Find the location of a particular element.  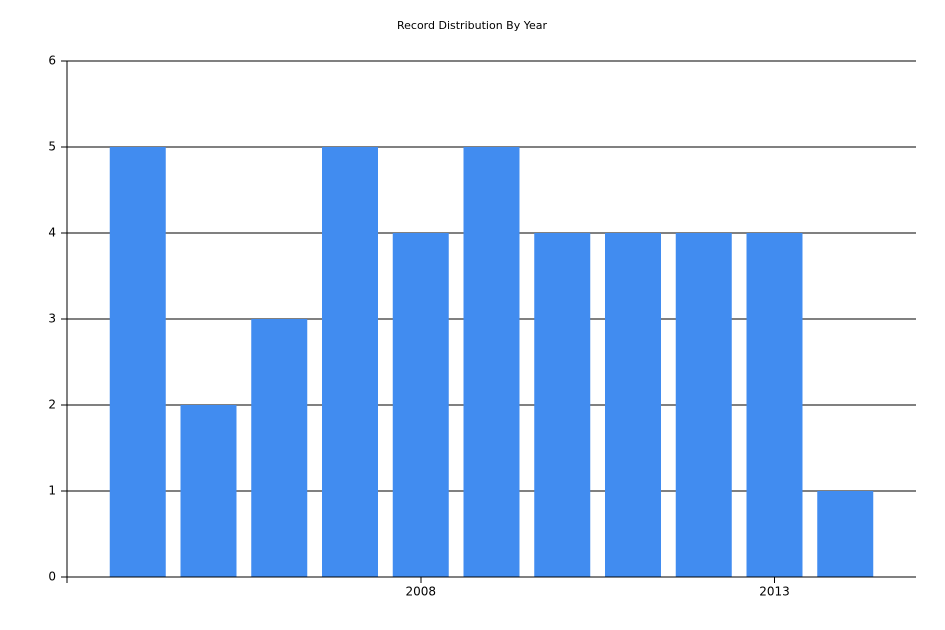

chart-title: Record Distribution By Year is located at coordinates (472, 25).